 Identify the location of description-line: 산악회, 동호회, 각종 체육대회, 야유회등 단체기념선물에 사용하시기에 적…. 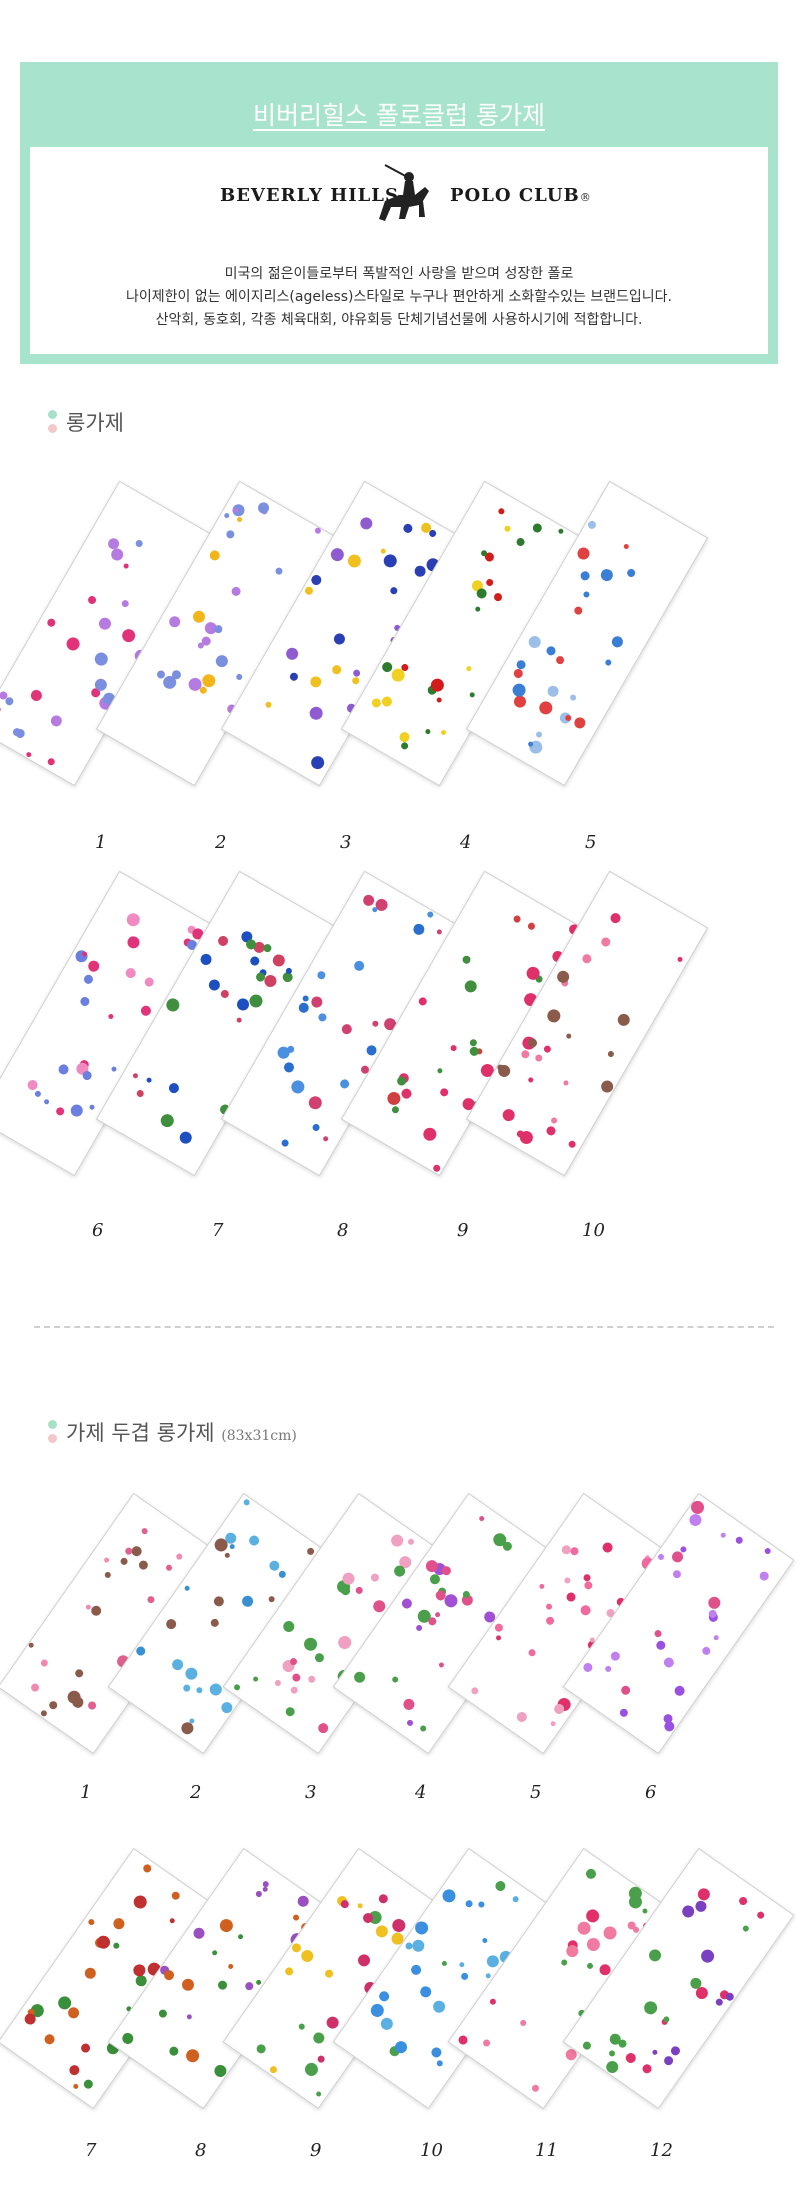
(399, 320).